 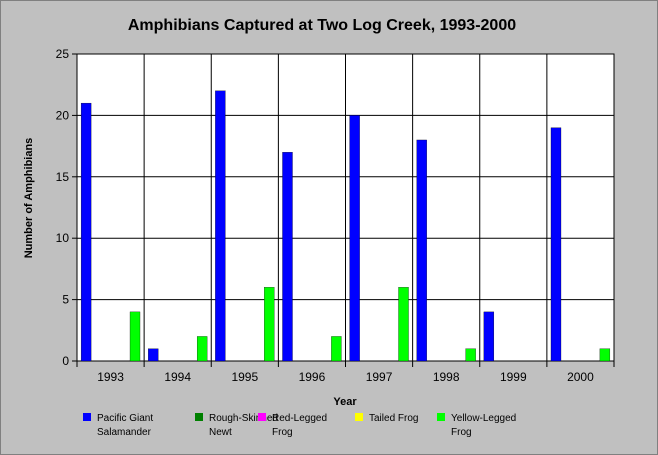 I want to click on y-tick-label: 25, so click(x=63, y=54).